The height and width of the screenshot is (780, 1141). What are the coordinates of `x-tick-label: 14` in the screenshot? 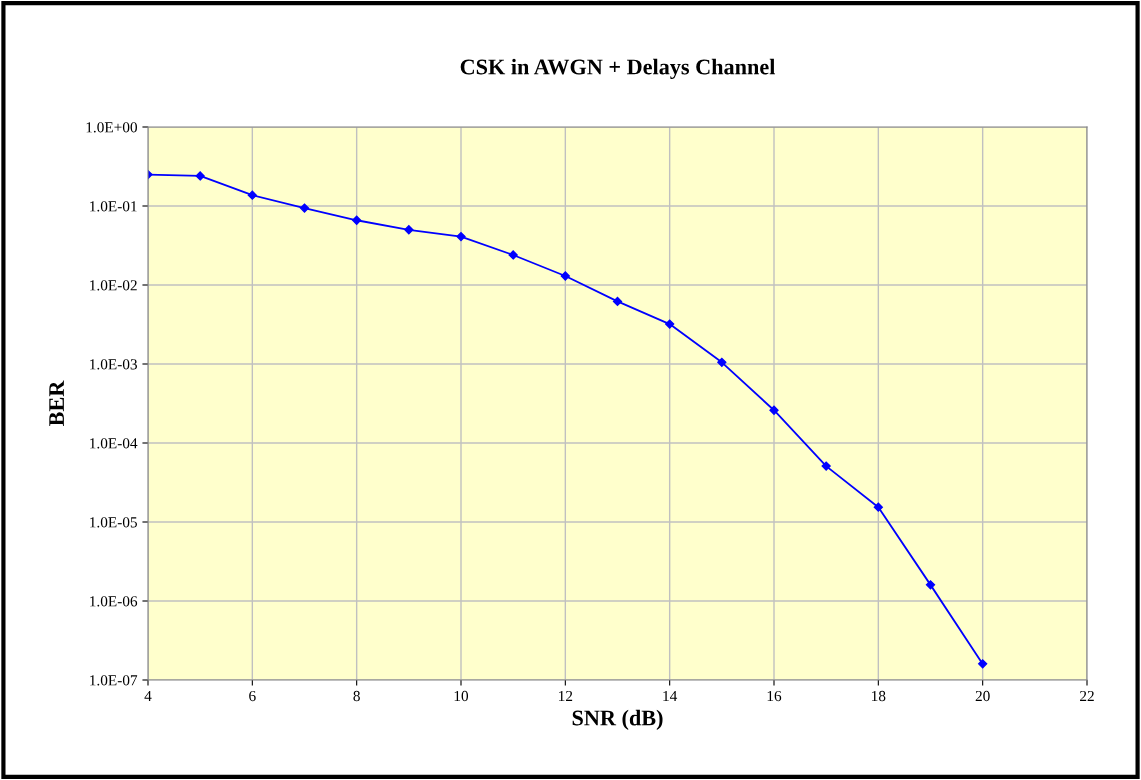 It's located at (670, 696).